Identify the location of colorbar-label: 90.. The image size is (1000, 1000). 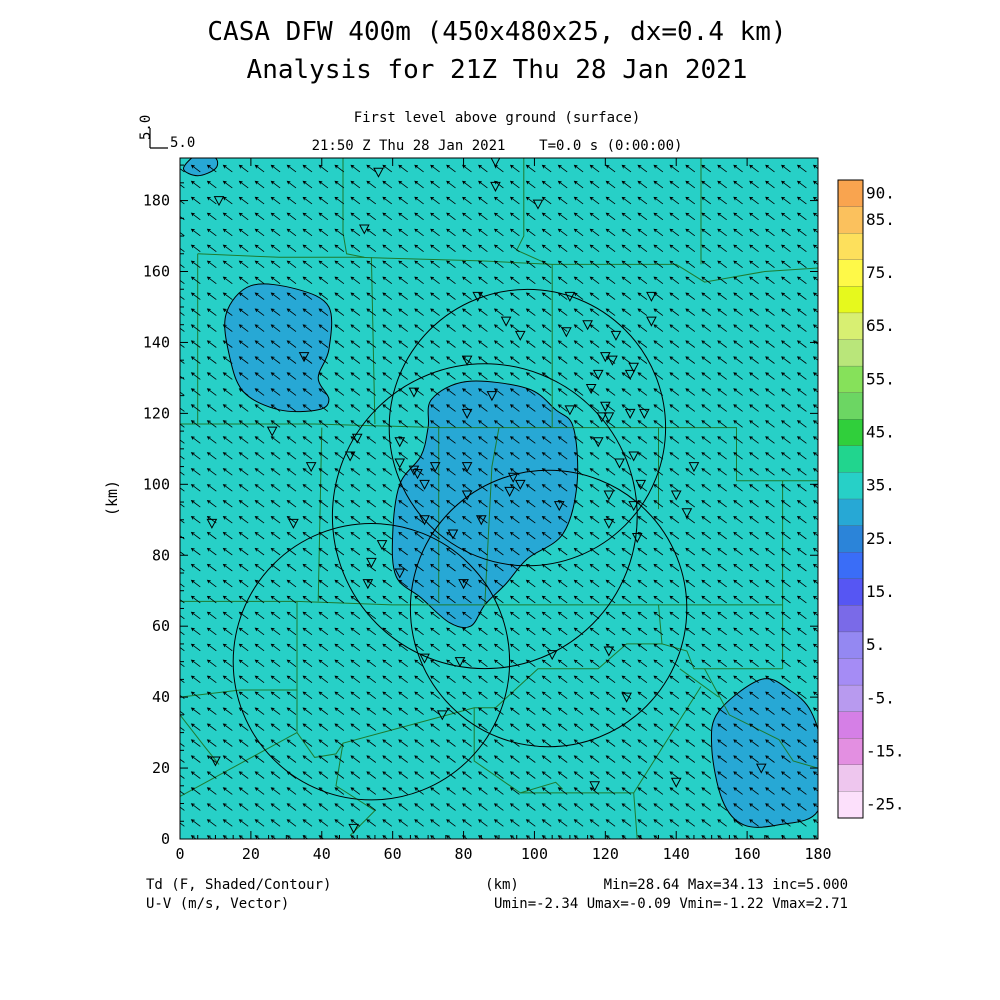
(880, 192).